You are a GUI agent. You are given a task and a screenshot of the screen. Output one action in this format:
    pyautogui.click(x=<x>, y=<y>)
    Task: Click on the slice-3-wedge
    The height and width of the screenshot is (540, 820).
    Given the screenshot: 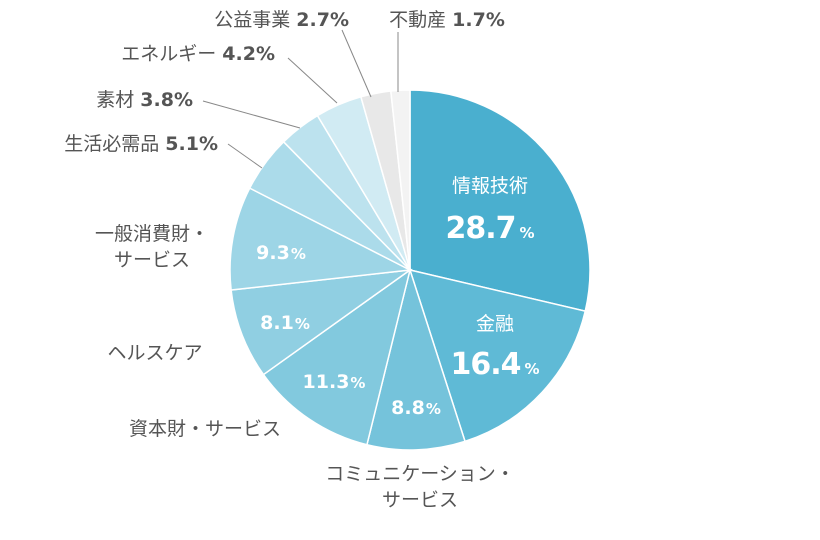 What is the action you would take?
    pyautogui.click(x=337, y=357)
    